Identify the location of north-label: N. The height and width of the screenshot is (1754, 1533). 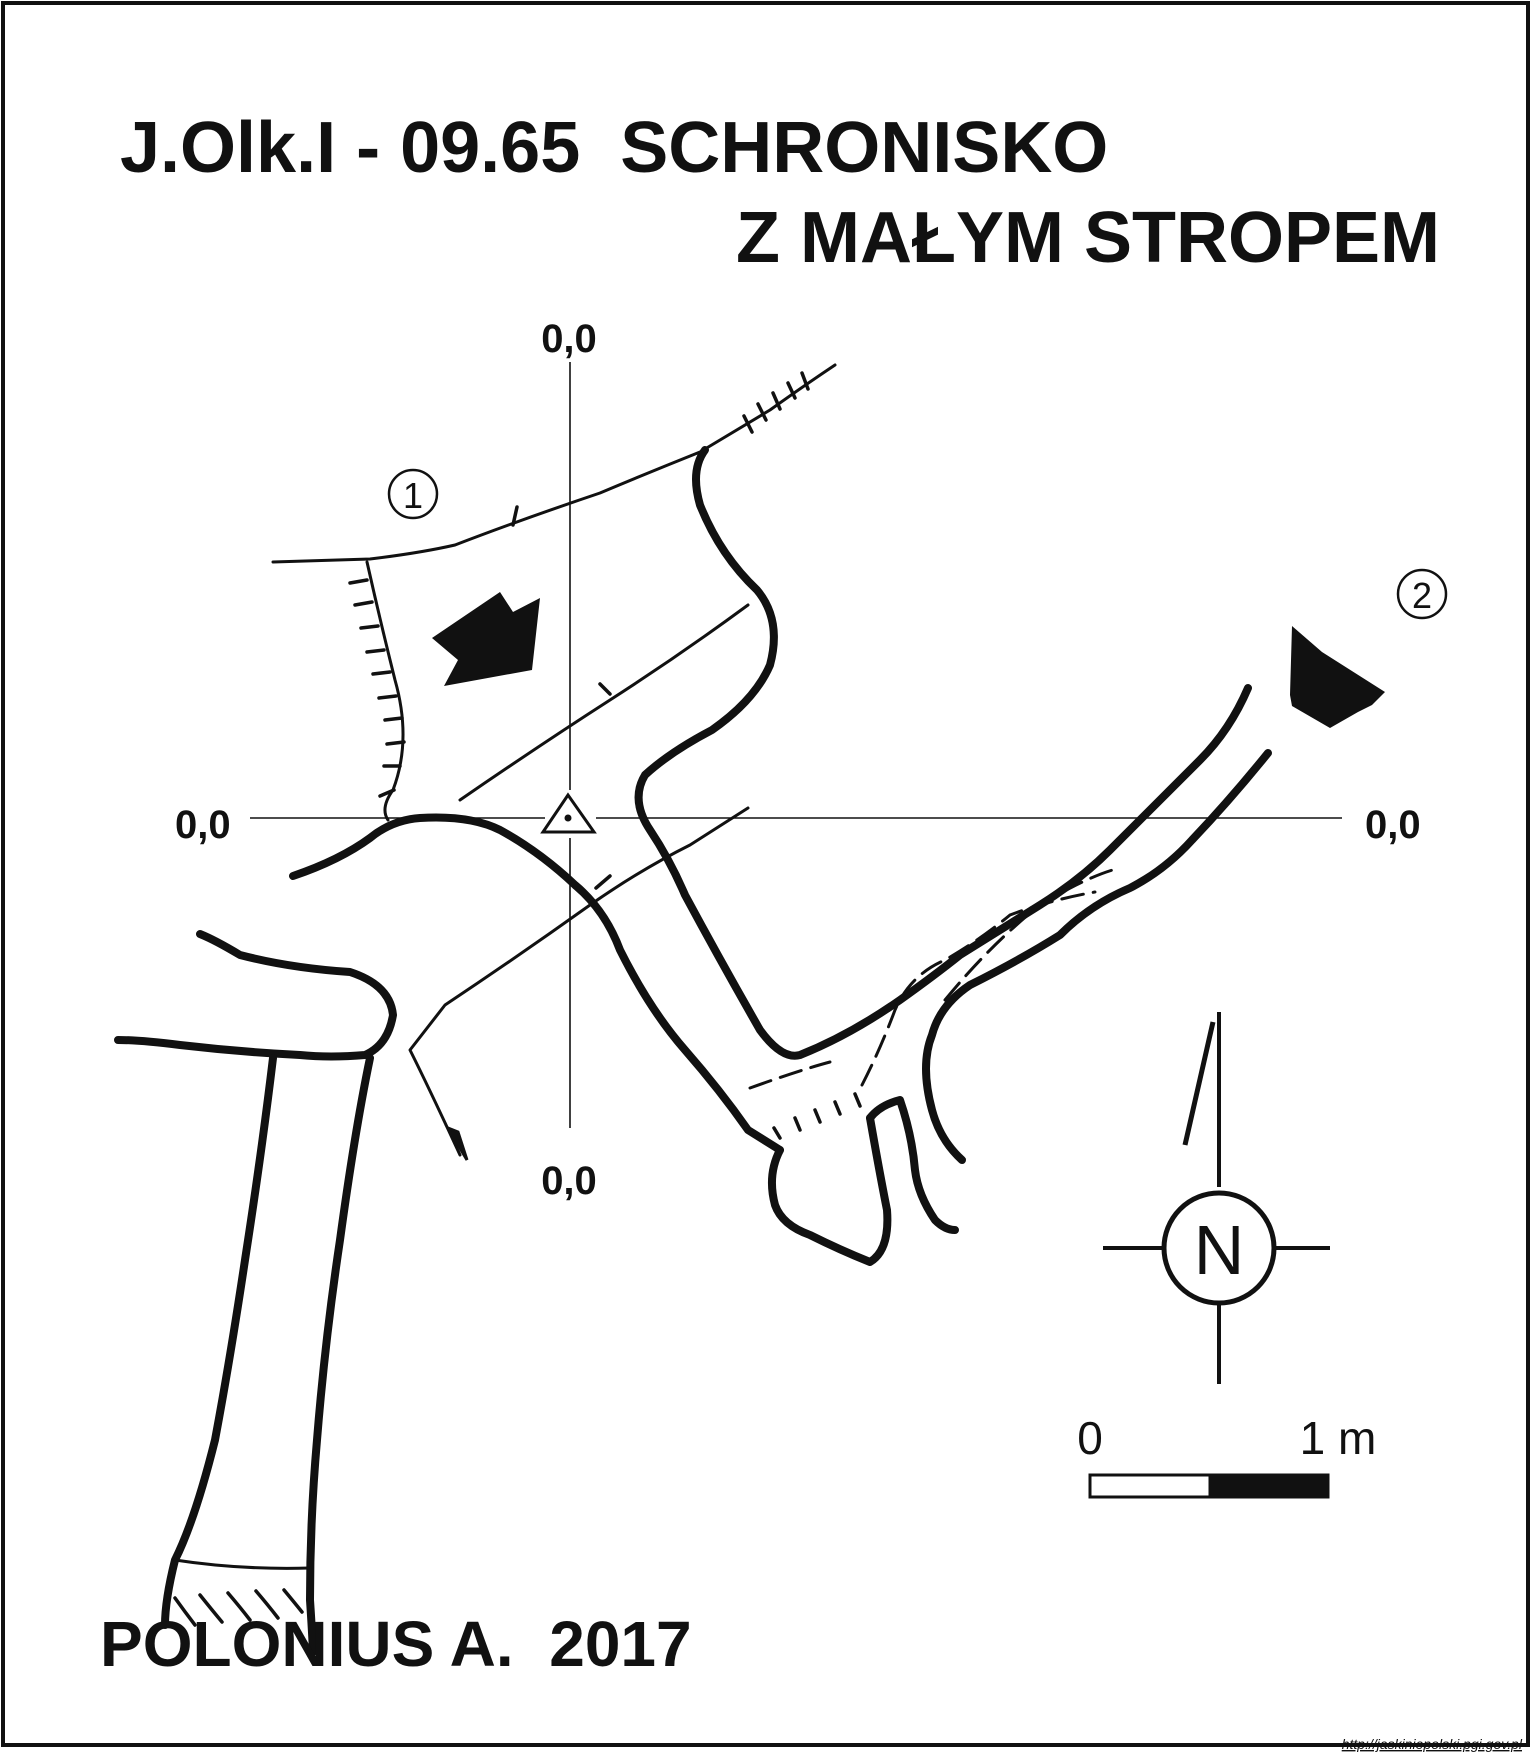
(1219, 1250).